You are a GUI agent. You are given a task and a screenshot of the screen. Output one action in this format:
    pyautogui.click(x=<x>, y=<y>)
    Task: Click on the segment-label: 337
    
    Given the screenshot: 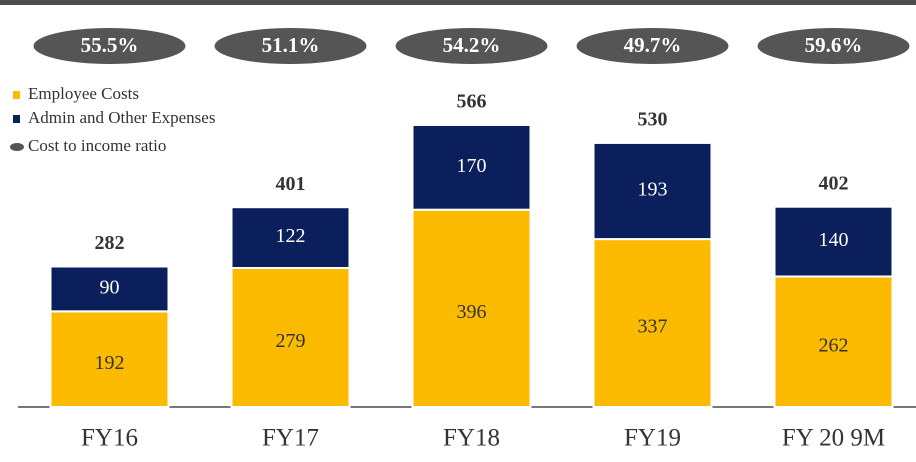 What is the action you would take?
    pyautogui.click(x=653, y=327)
    